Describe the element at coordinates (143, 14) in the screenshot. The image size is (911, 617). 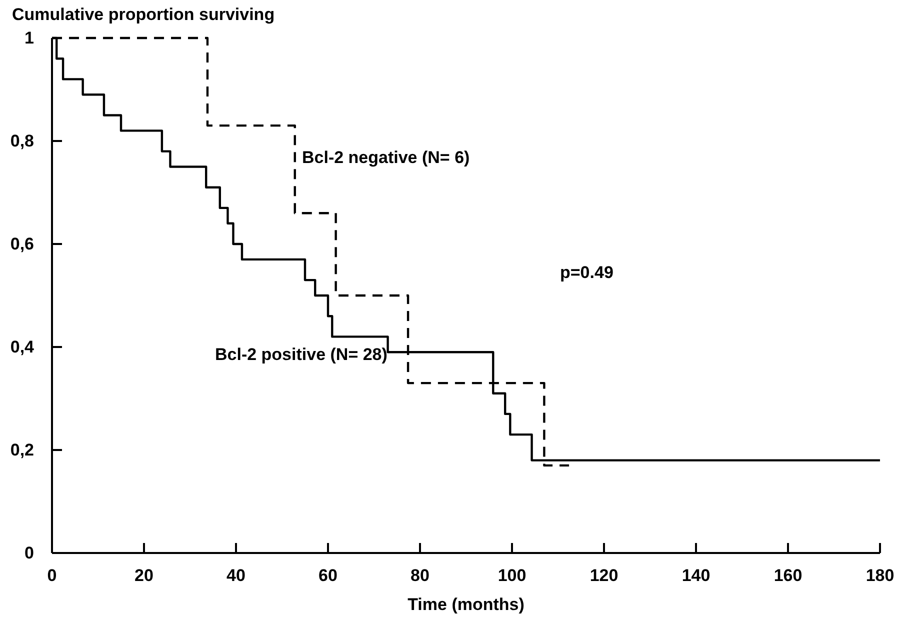
I see `y-axis-title: Cumulative proportion surviving` at that location.